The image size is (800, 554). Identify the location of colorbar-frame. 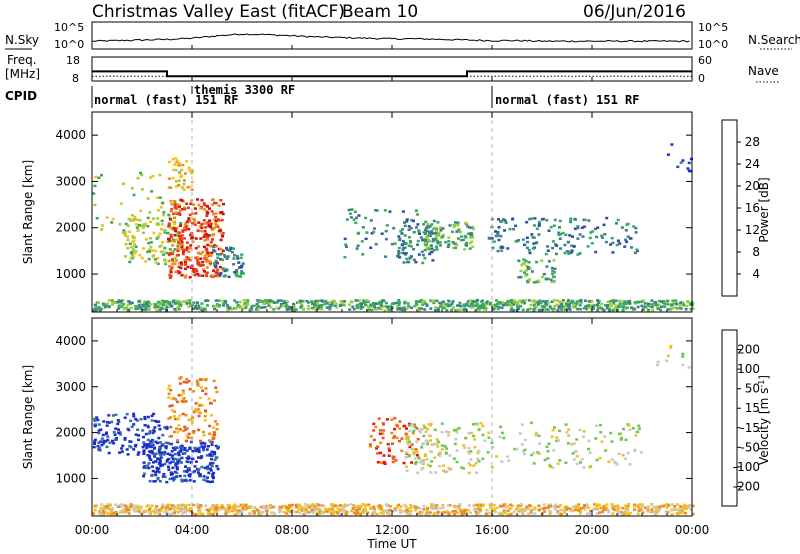
(729, 418).